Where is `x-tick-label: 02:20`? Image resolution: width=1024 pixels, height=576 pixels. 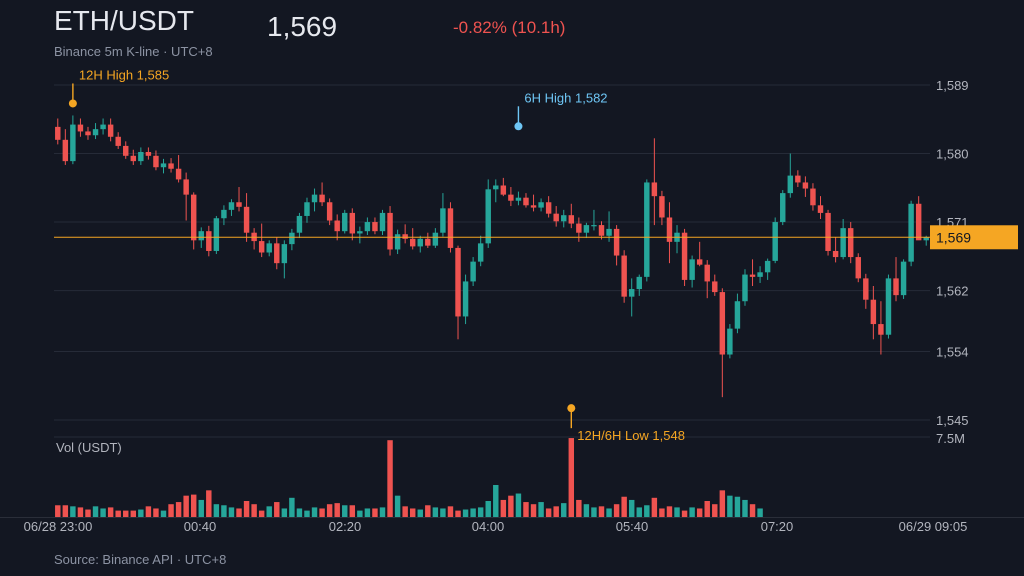 x-tick-label: 02:20 is located at coordinates (345, 526).